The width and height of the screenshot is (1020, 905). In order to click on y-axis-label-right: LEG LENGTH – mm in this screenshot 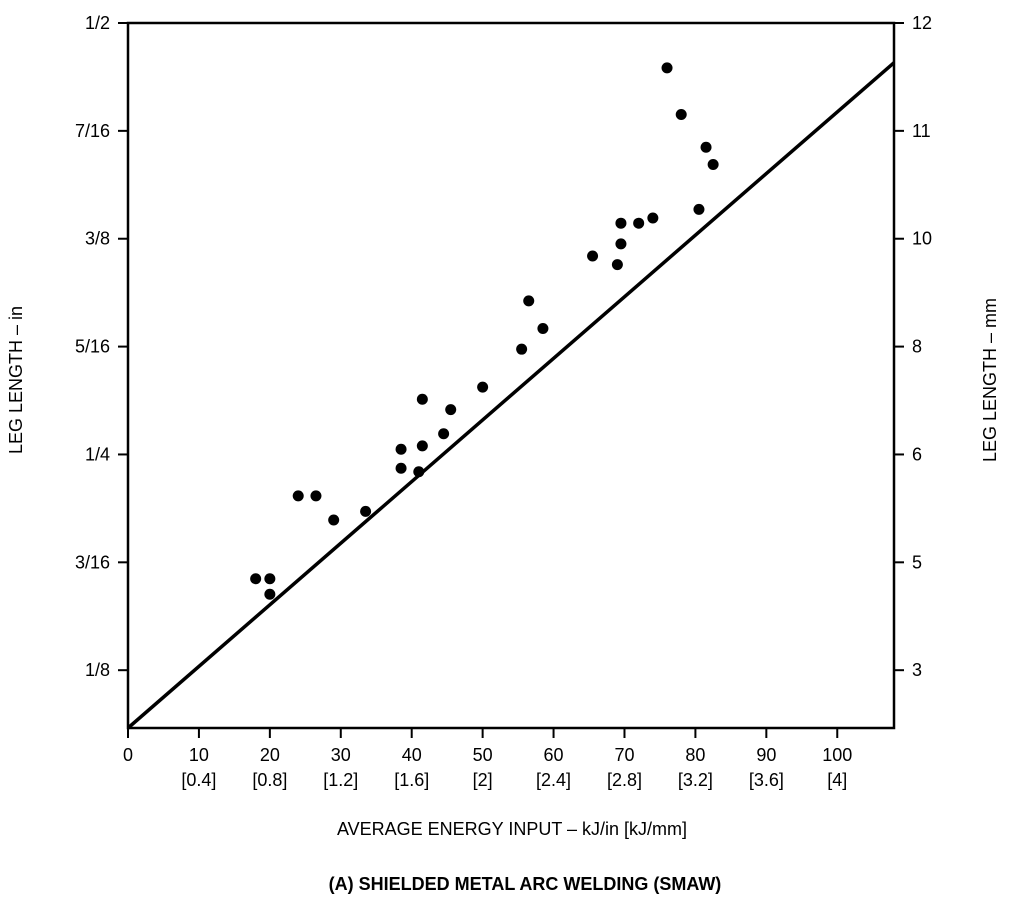, I will do `click(990, 380)`.